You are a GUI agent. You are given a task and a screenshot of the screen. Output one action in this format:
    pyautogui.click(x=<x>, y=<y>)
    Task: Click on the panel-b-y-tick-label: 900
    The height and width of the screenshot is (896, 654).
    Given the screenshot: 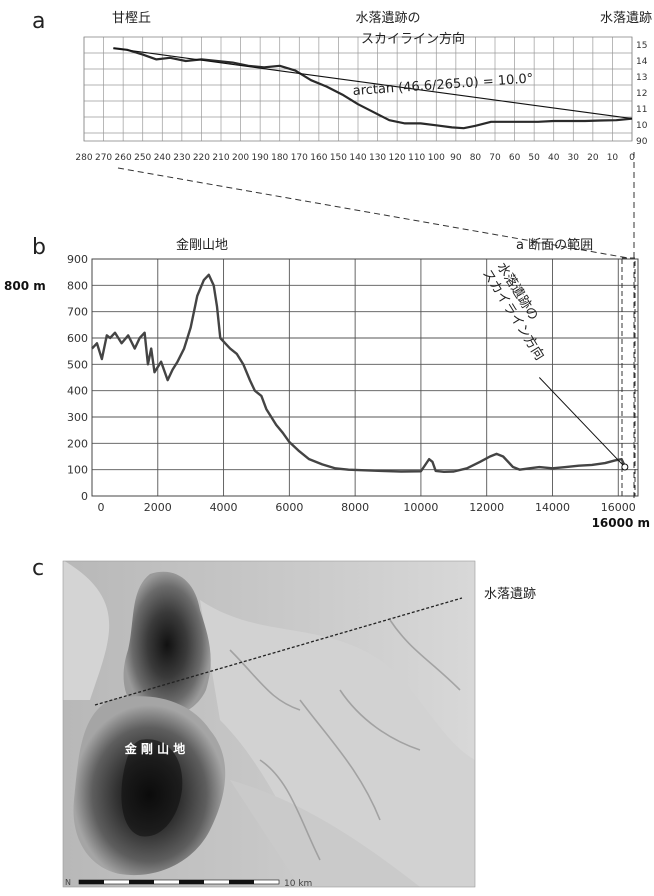 What is the action you would take?
    pyautogui.click(x=77, y=259)
    